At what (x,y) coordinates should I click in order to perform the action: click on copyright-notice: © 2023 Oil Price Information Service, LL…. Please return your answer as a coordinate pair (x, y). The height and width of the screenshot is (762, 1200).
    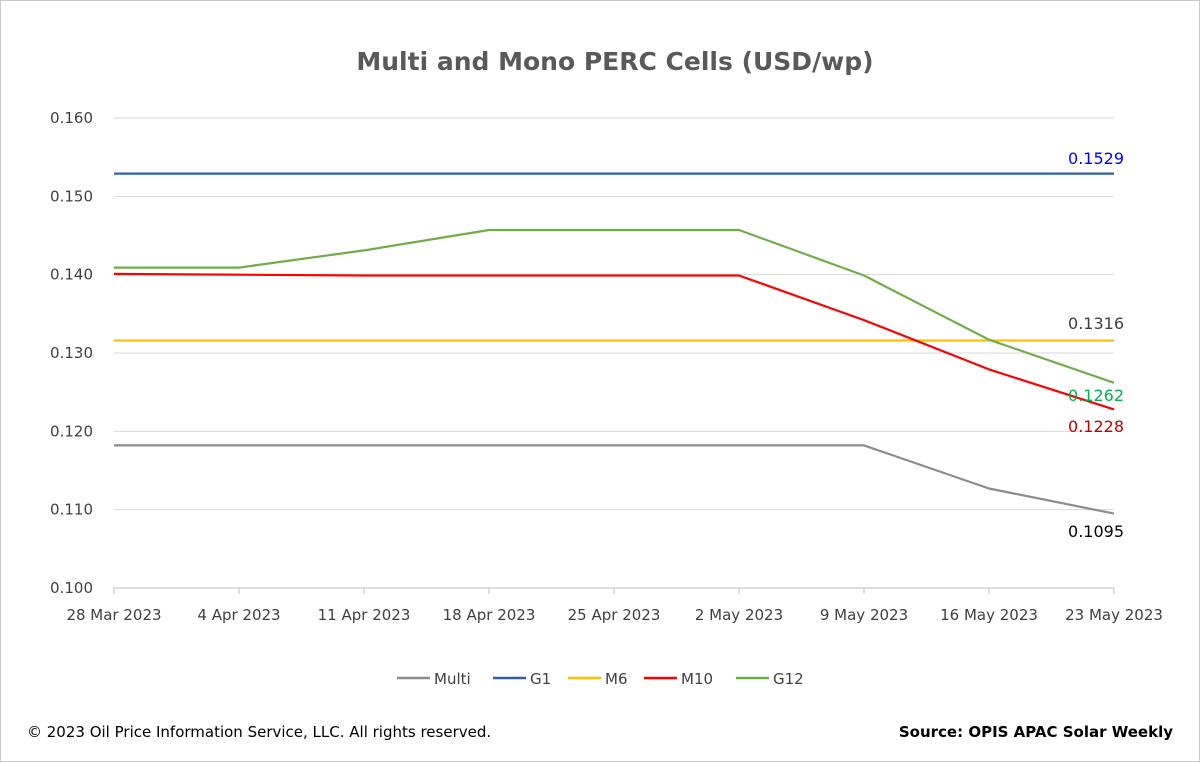
    Looking at the image, I should click on (259, 732).